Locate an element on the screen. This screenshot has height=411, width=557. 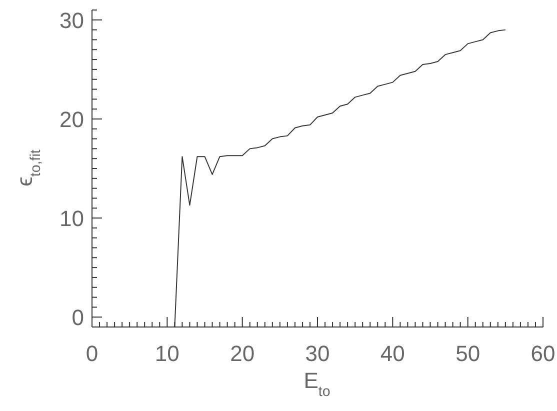
x-tick-label: 20 is located at coordinates (242, 353).